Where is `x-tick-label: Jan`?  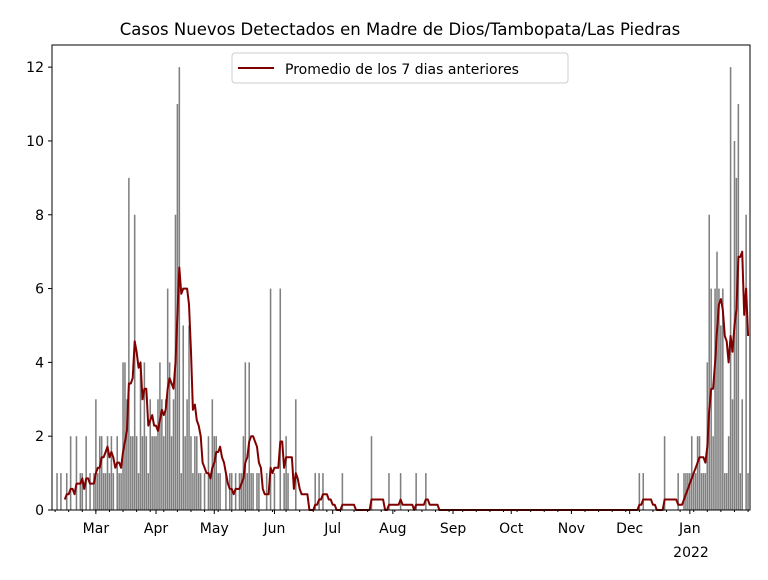 x-tick-label: Jan is located at coordinates (689, 529).